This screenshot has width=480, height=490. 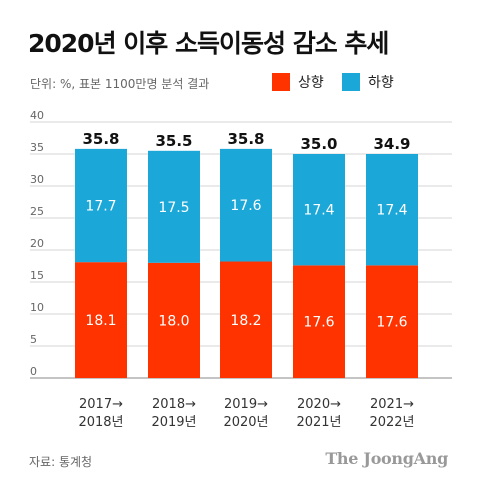 What do you see at coordinates (173, 422) in the screenshot?
I see `x-tick-label: 2019년` at bounding box center [173, 422].